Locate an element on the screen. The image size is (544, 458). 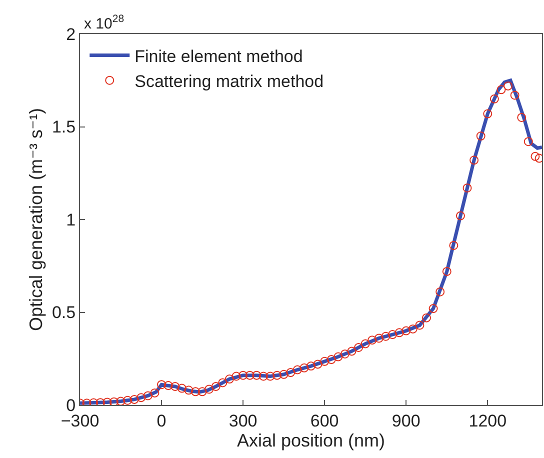
x-tick-label: 1200 is located at coordinates (487, 420).